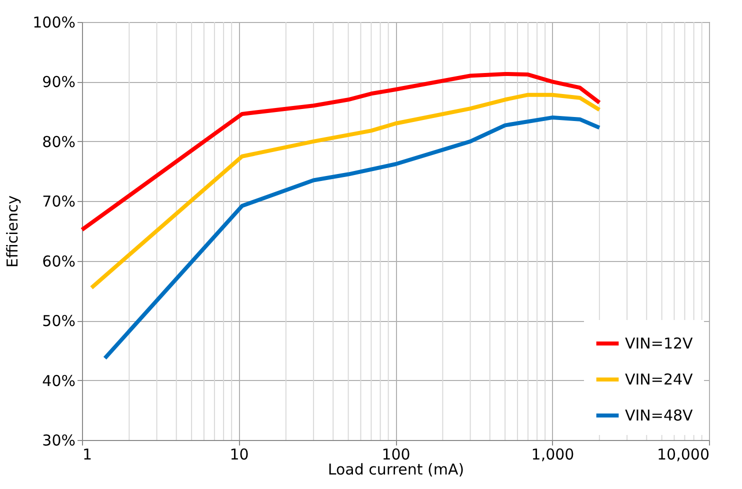 This screenshot has width=742, height=489. I want to click on y-axis-title: Efficiency, so click(13, 231).